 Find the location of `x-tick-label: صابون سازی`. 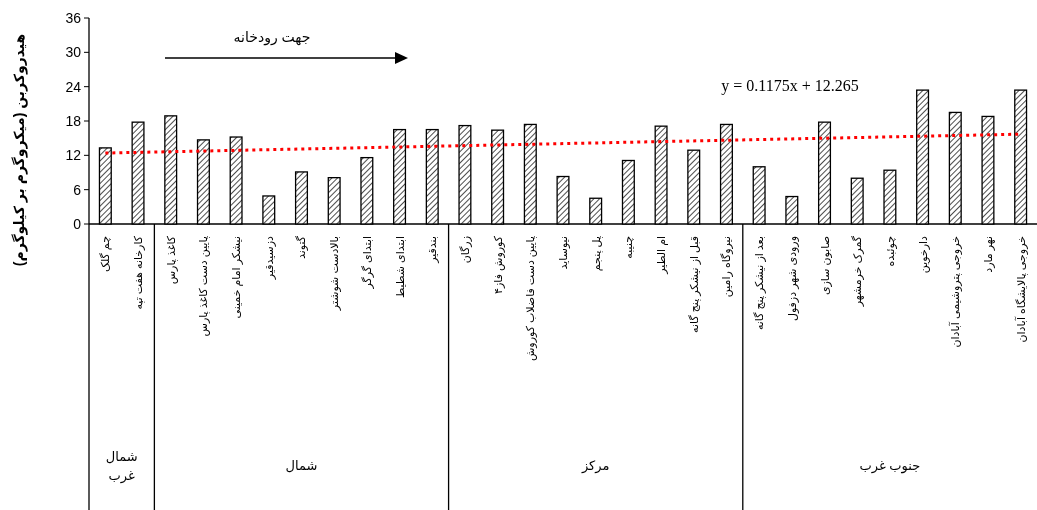

x-tick-label: صابون سازی is located at coordinates (825, 266).